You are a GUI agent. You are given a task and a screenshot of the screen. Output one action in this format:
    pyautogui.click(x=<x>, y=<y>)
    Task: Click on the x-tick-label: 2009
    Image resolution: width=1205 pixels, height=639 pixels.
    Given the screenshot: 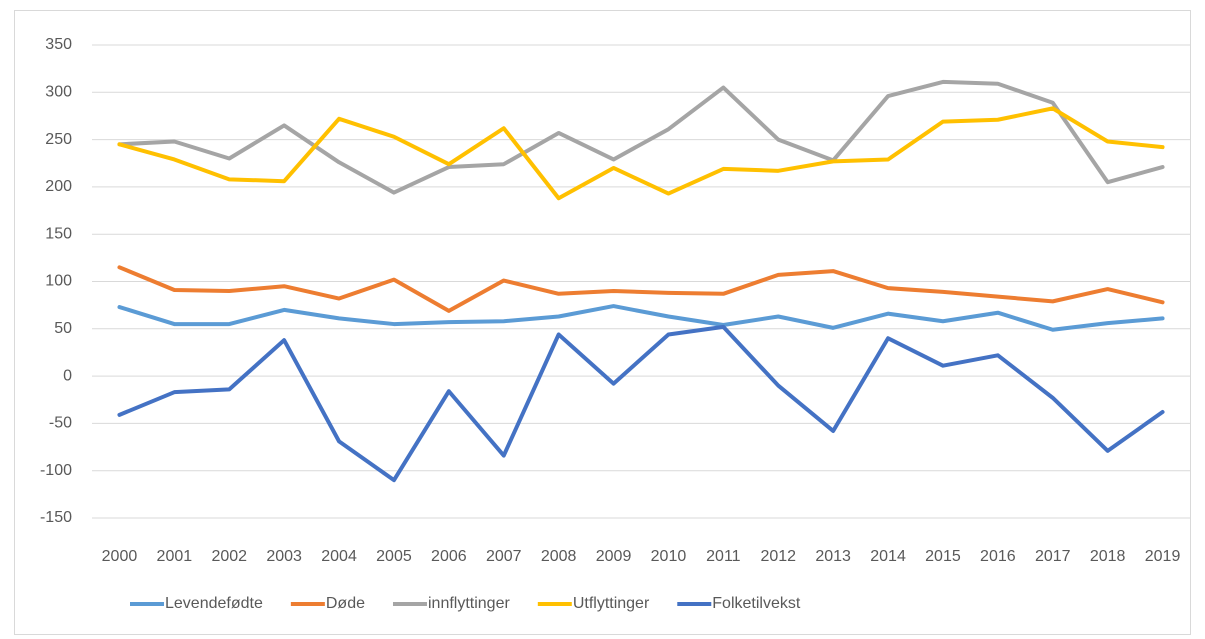 What is the action you would take?
    pyautogui.click(x=614, y=556)
    